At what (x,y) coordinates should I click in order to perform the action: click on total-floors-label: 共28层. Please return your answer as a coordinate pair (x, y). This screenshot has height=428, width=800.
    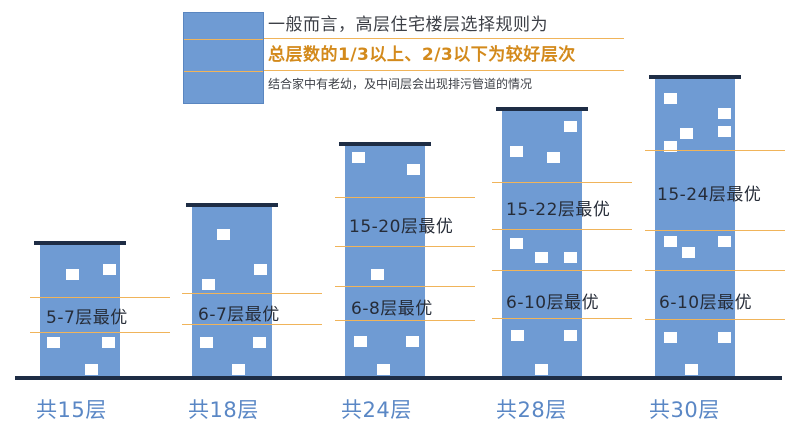
    Looking at the image, I should click on (531, 409).